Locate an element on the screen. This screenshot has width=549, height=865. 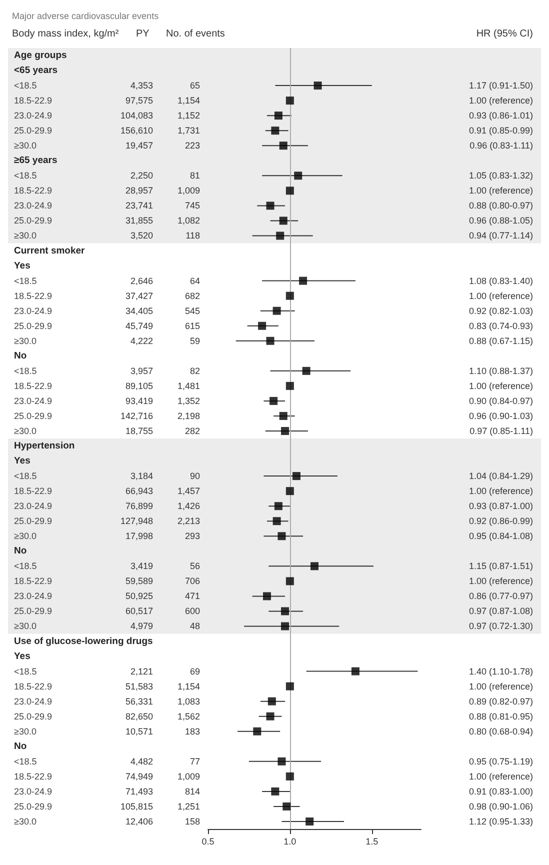
data-label: 1.40 (1.10-1.78) is located at coordinates (500, 671).